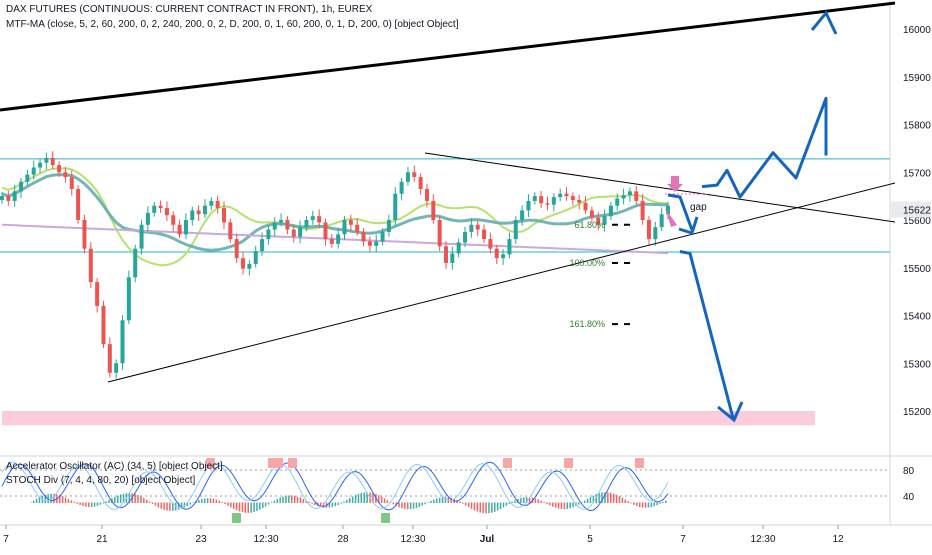 Image resolution: width=932 pixels, height=555 pixels. What do you see at coordinates (335, 486) in the screenshot?
I see `stoch-k-line` at bounding box center [335, 486].